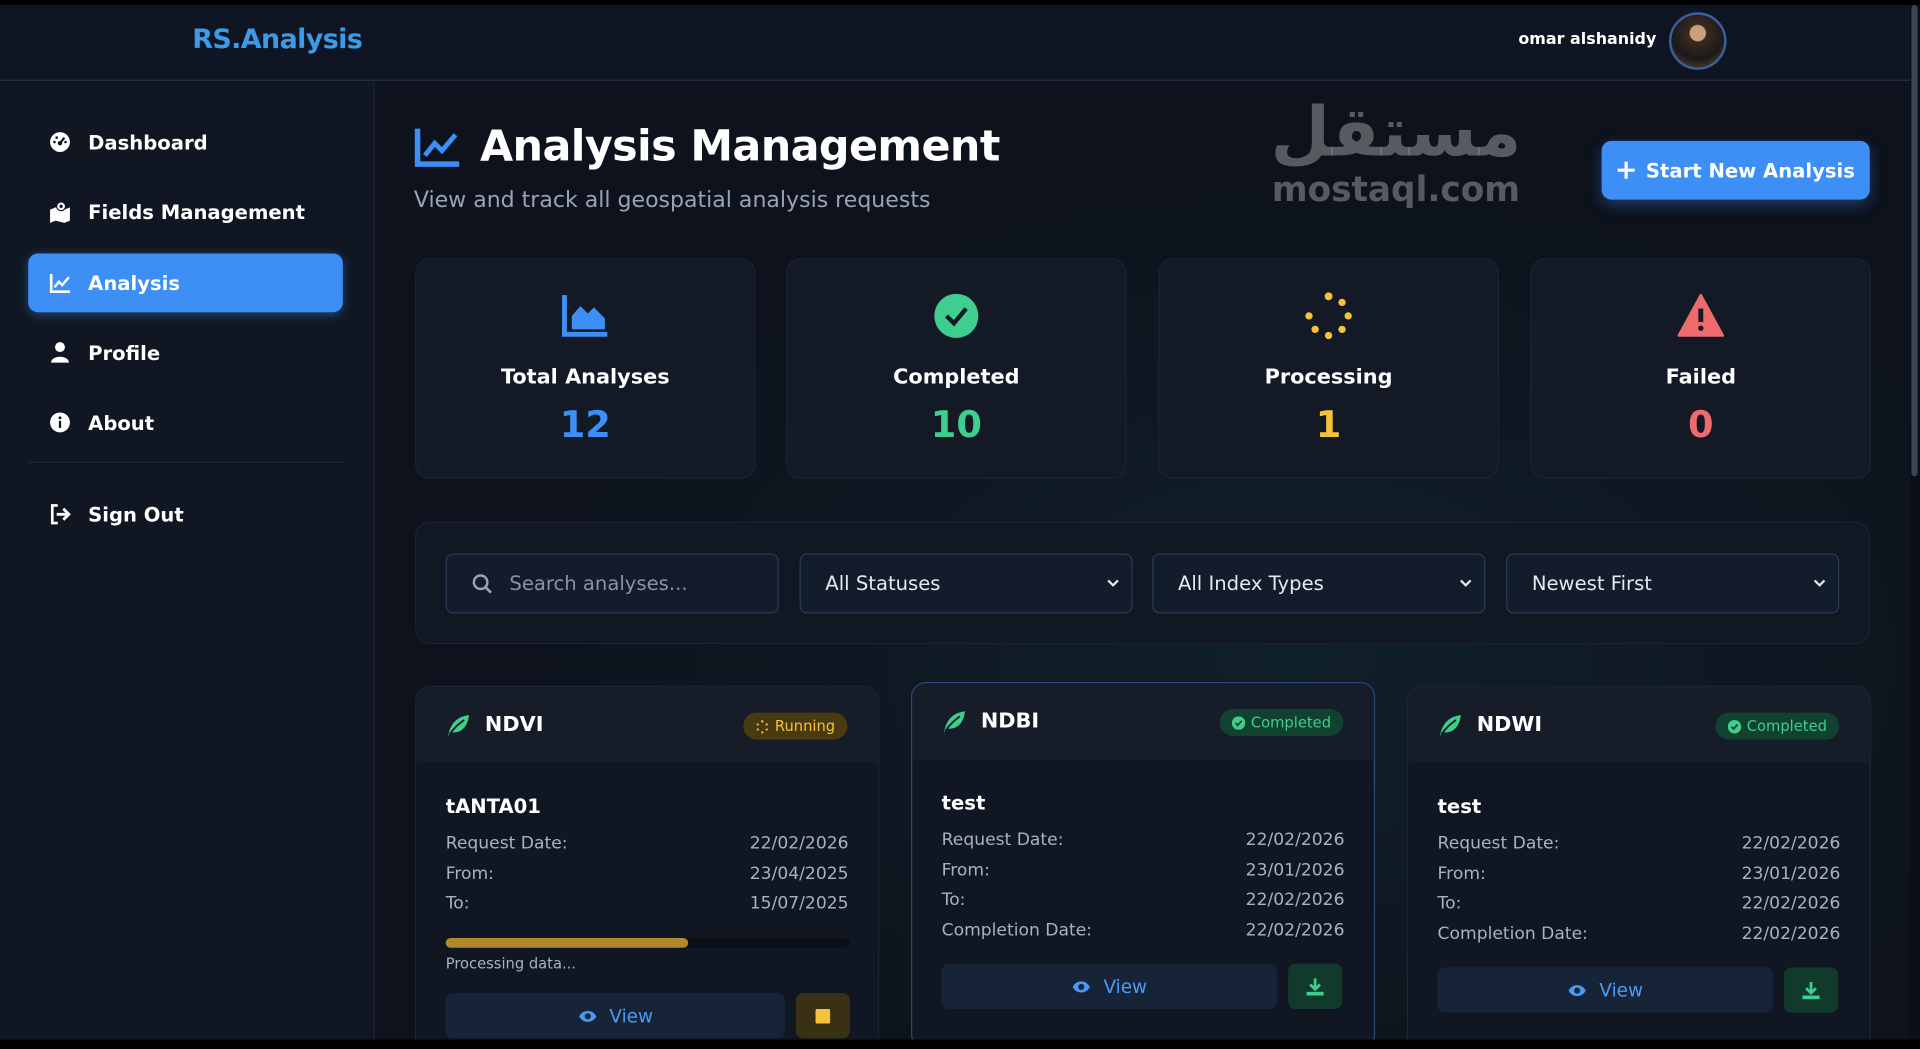  Describe the element at coordinates (1143, 871) in the screenshot. I see `from-row: From: 23/01/2026` at that location.